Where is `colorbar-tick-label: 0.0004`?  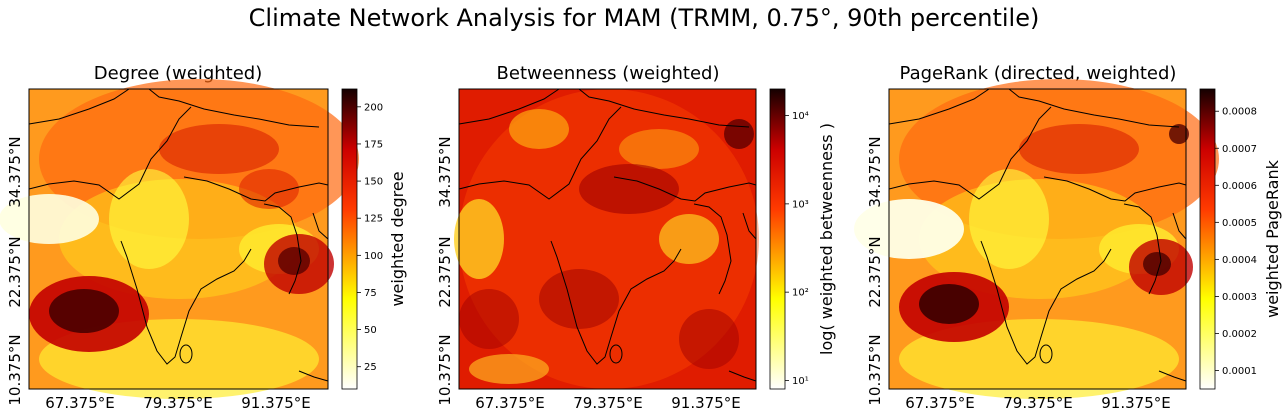 colorbar-tick-label: 0.0004 is located at coordinates (1239, 260).